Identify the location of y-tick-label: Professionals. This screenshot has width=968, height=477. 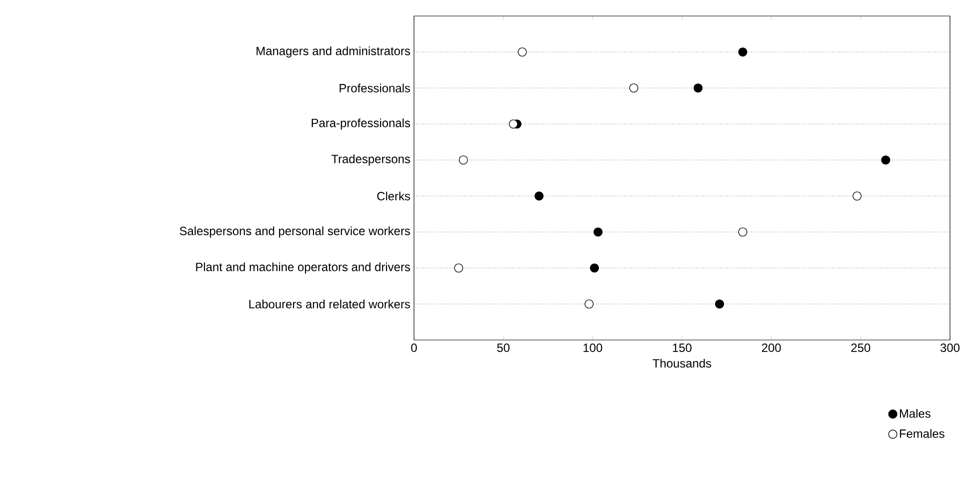
(375, 88).